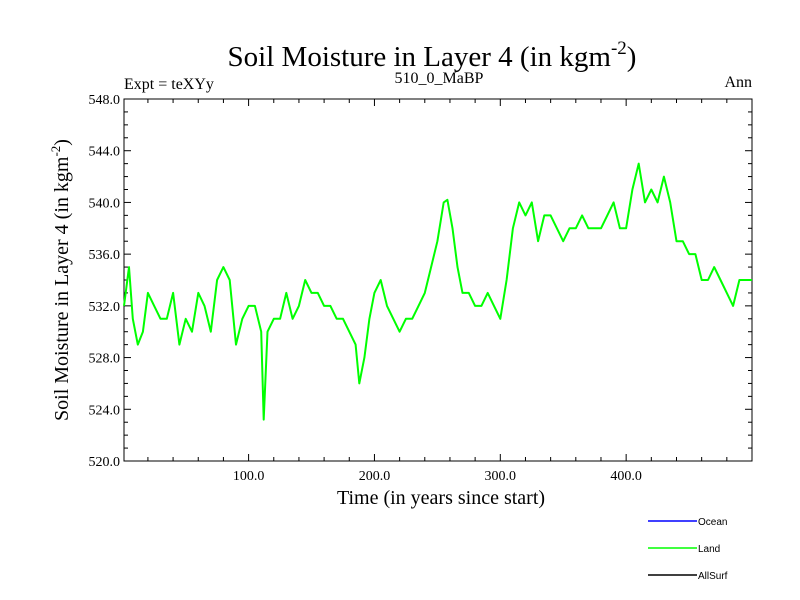 This screenshot has height=600, width=800. I want to click on y-tick-label: 548.0, so click(105, 100).